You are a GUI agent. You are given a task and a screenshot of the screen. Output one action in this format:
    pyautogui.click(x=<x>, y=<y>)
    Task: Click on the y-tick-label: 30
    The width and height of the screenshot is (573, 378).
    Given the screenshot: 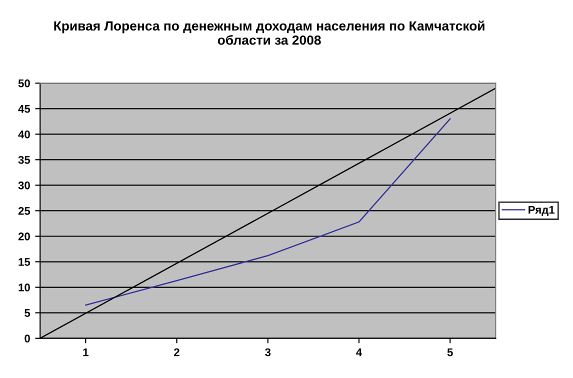 What is the action you would take?
    pyautogui.click(x=24, y=185)
    